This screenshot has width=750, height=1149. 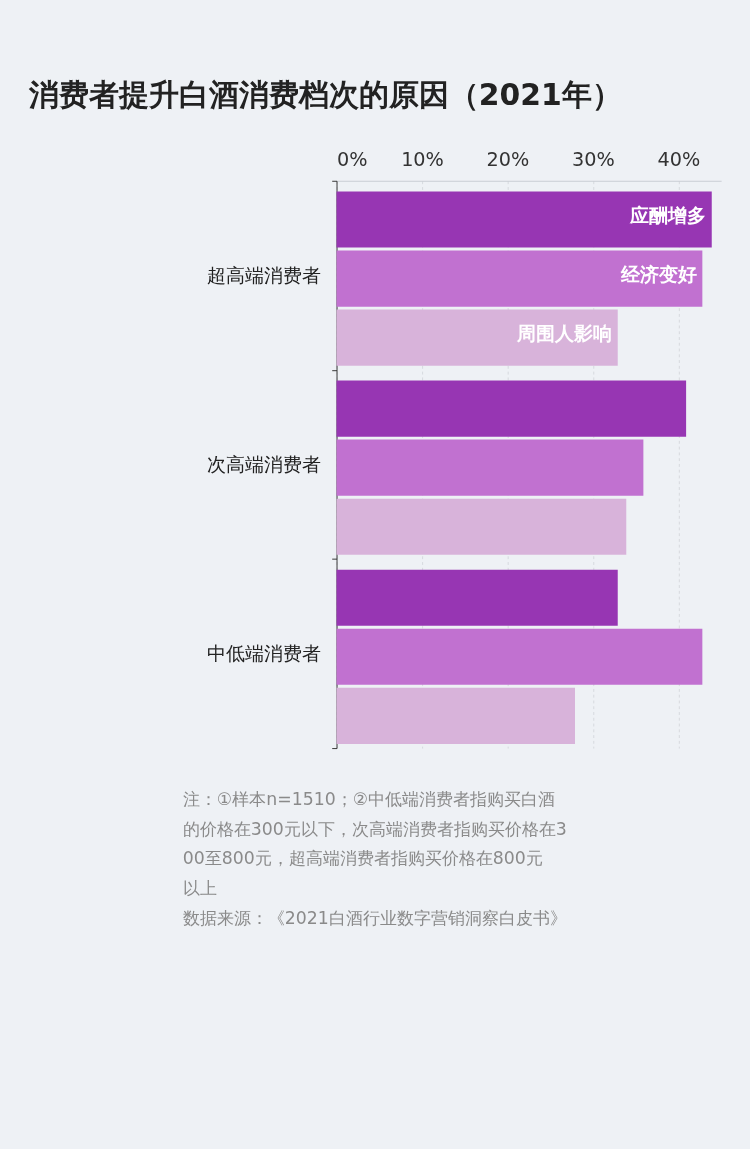 I want to click on source-note: 数据来源：《2021白酒行业数字营销洞察白皮书》, so click(x=374, y=918).